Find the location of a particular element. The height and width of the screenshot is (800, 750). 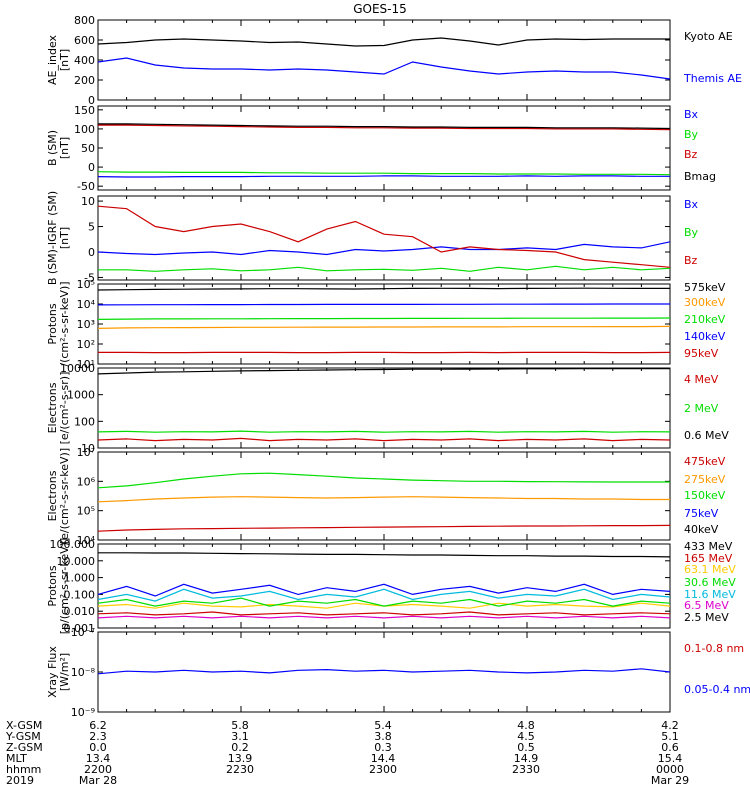

orbit-cell: 4.5 is located at coordinates (526, 736).